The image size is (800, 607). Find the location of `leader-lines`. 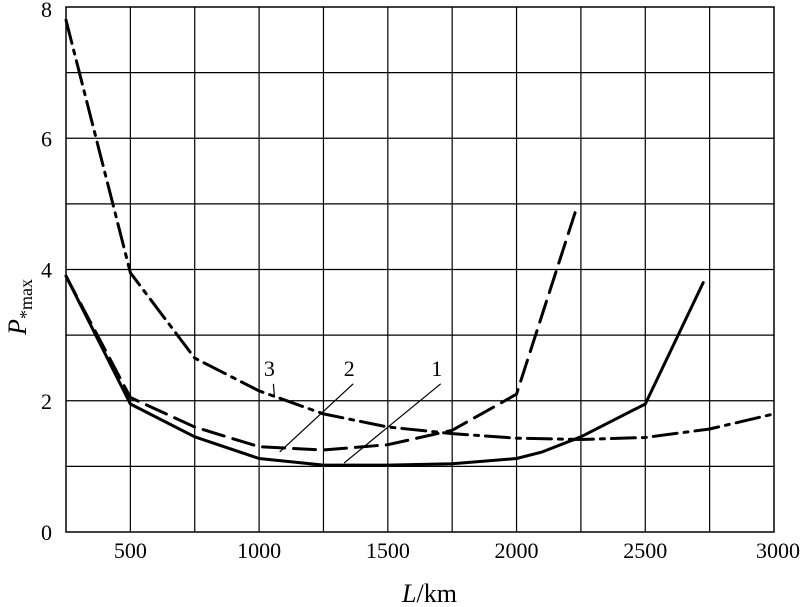

leader-lines is located at coordinates (357, 423).